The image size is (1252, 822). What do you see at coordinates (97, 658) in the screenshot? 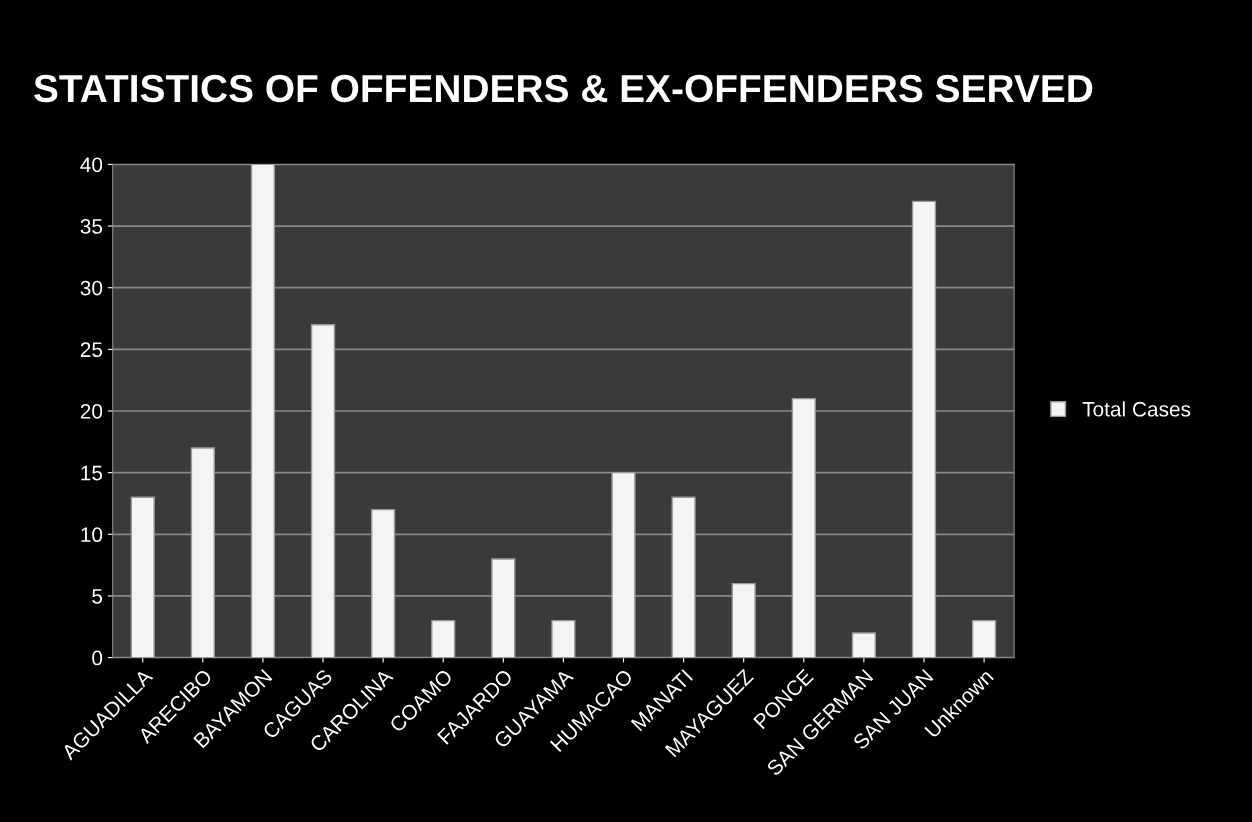
I see `y-tick-label: 0` at bounding box center [97, 658].